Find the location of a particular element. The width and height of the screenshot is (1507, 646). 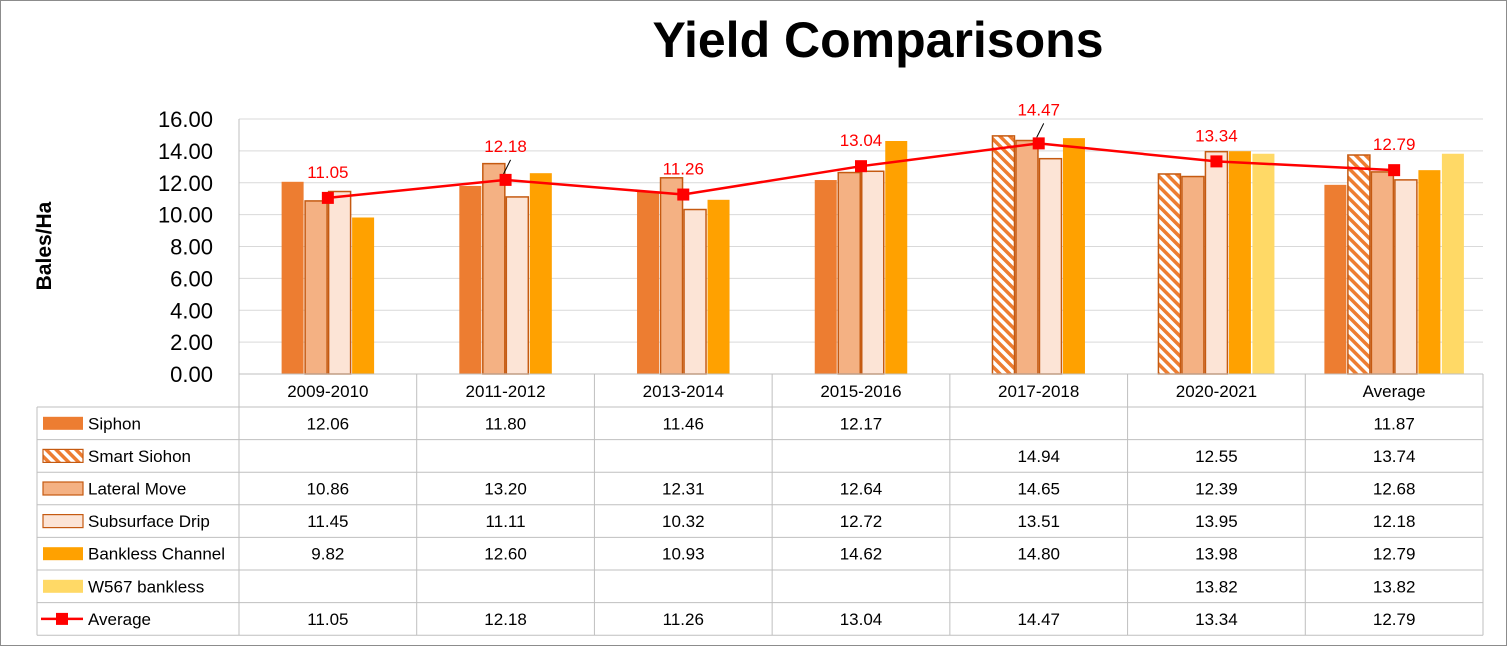

legend-key-subsurface-drip is located at coordinates (63, 521).